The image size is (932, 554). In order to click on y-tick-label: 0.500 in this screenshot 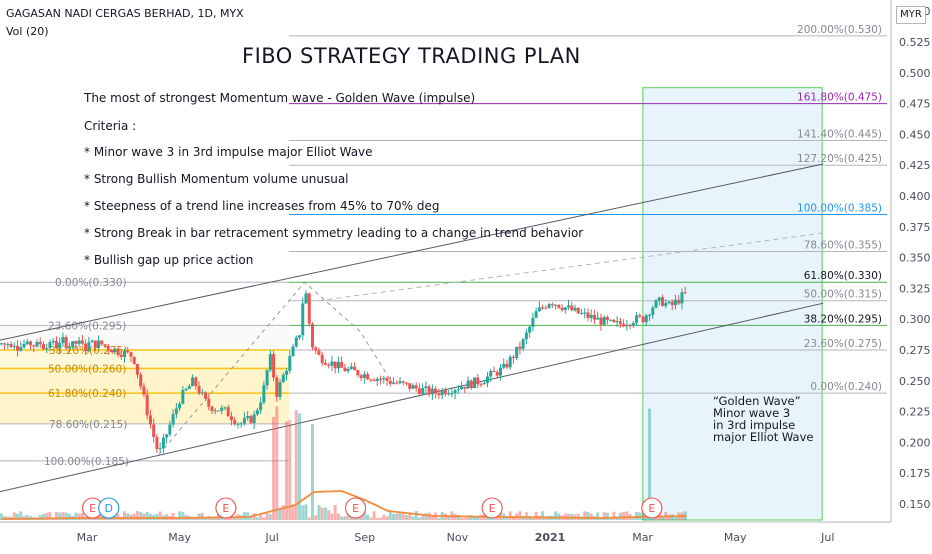, I will do `click(915, 73)`.